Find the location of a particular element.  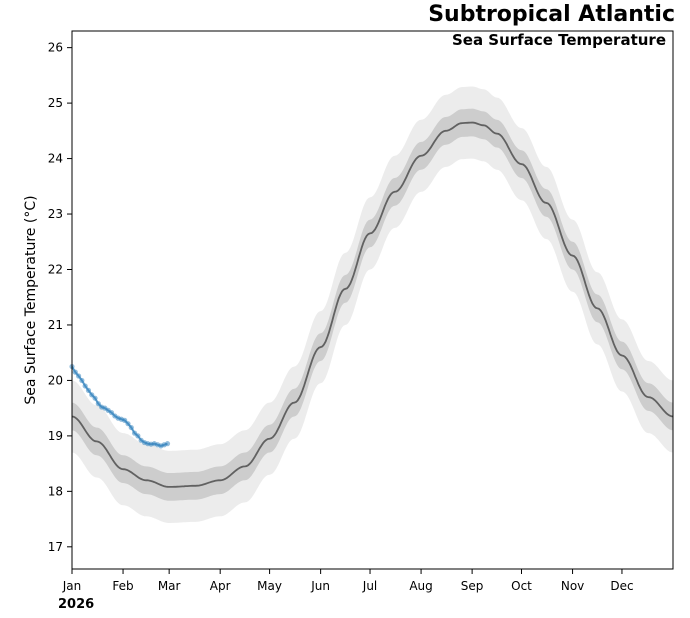

y-tick-label: 17 is located at coordinates (55, 547).